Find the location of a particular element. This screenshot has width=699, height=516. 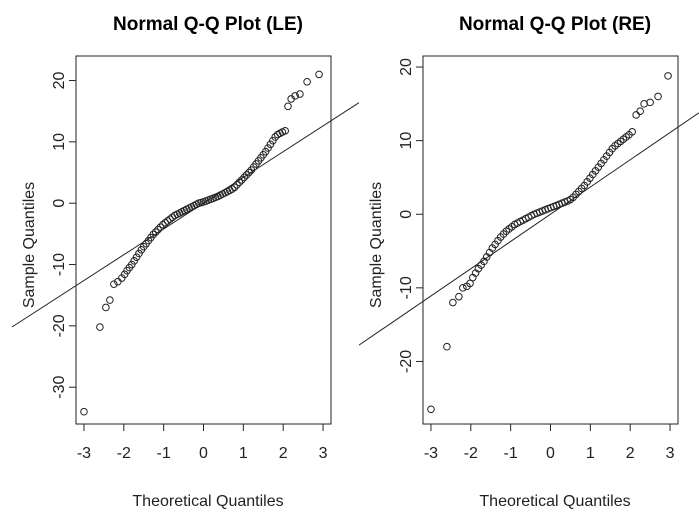

y-tick-label: -30 is located at coordinates (59, 387).